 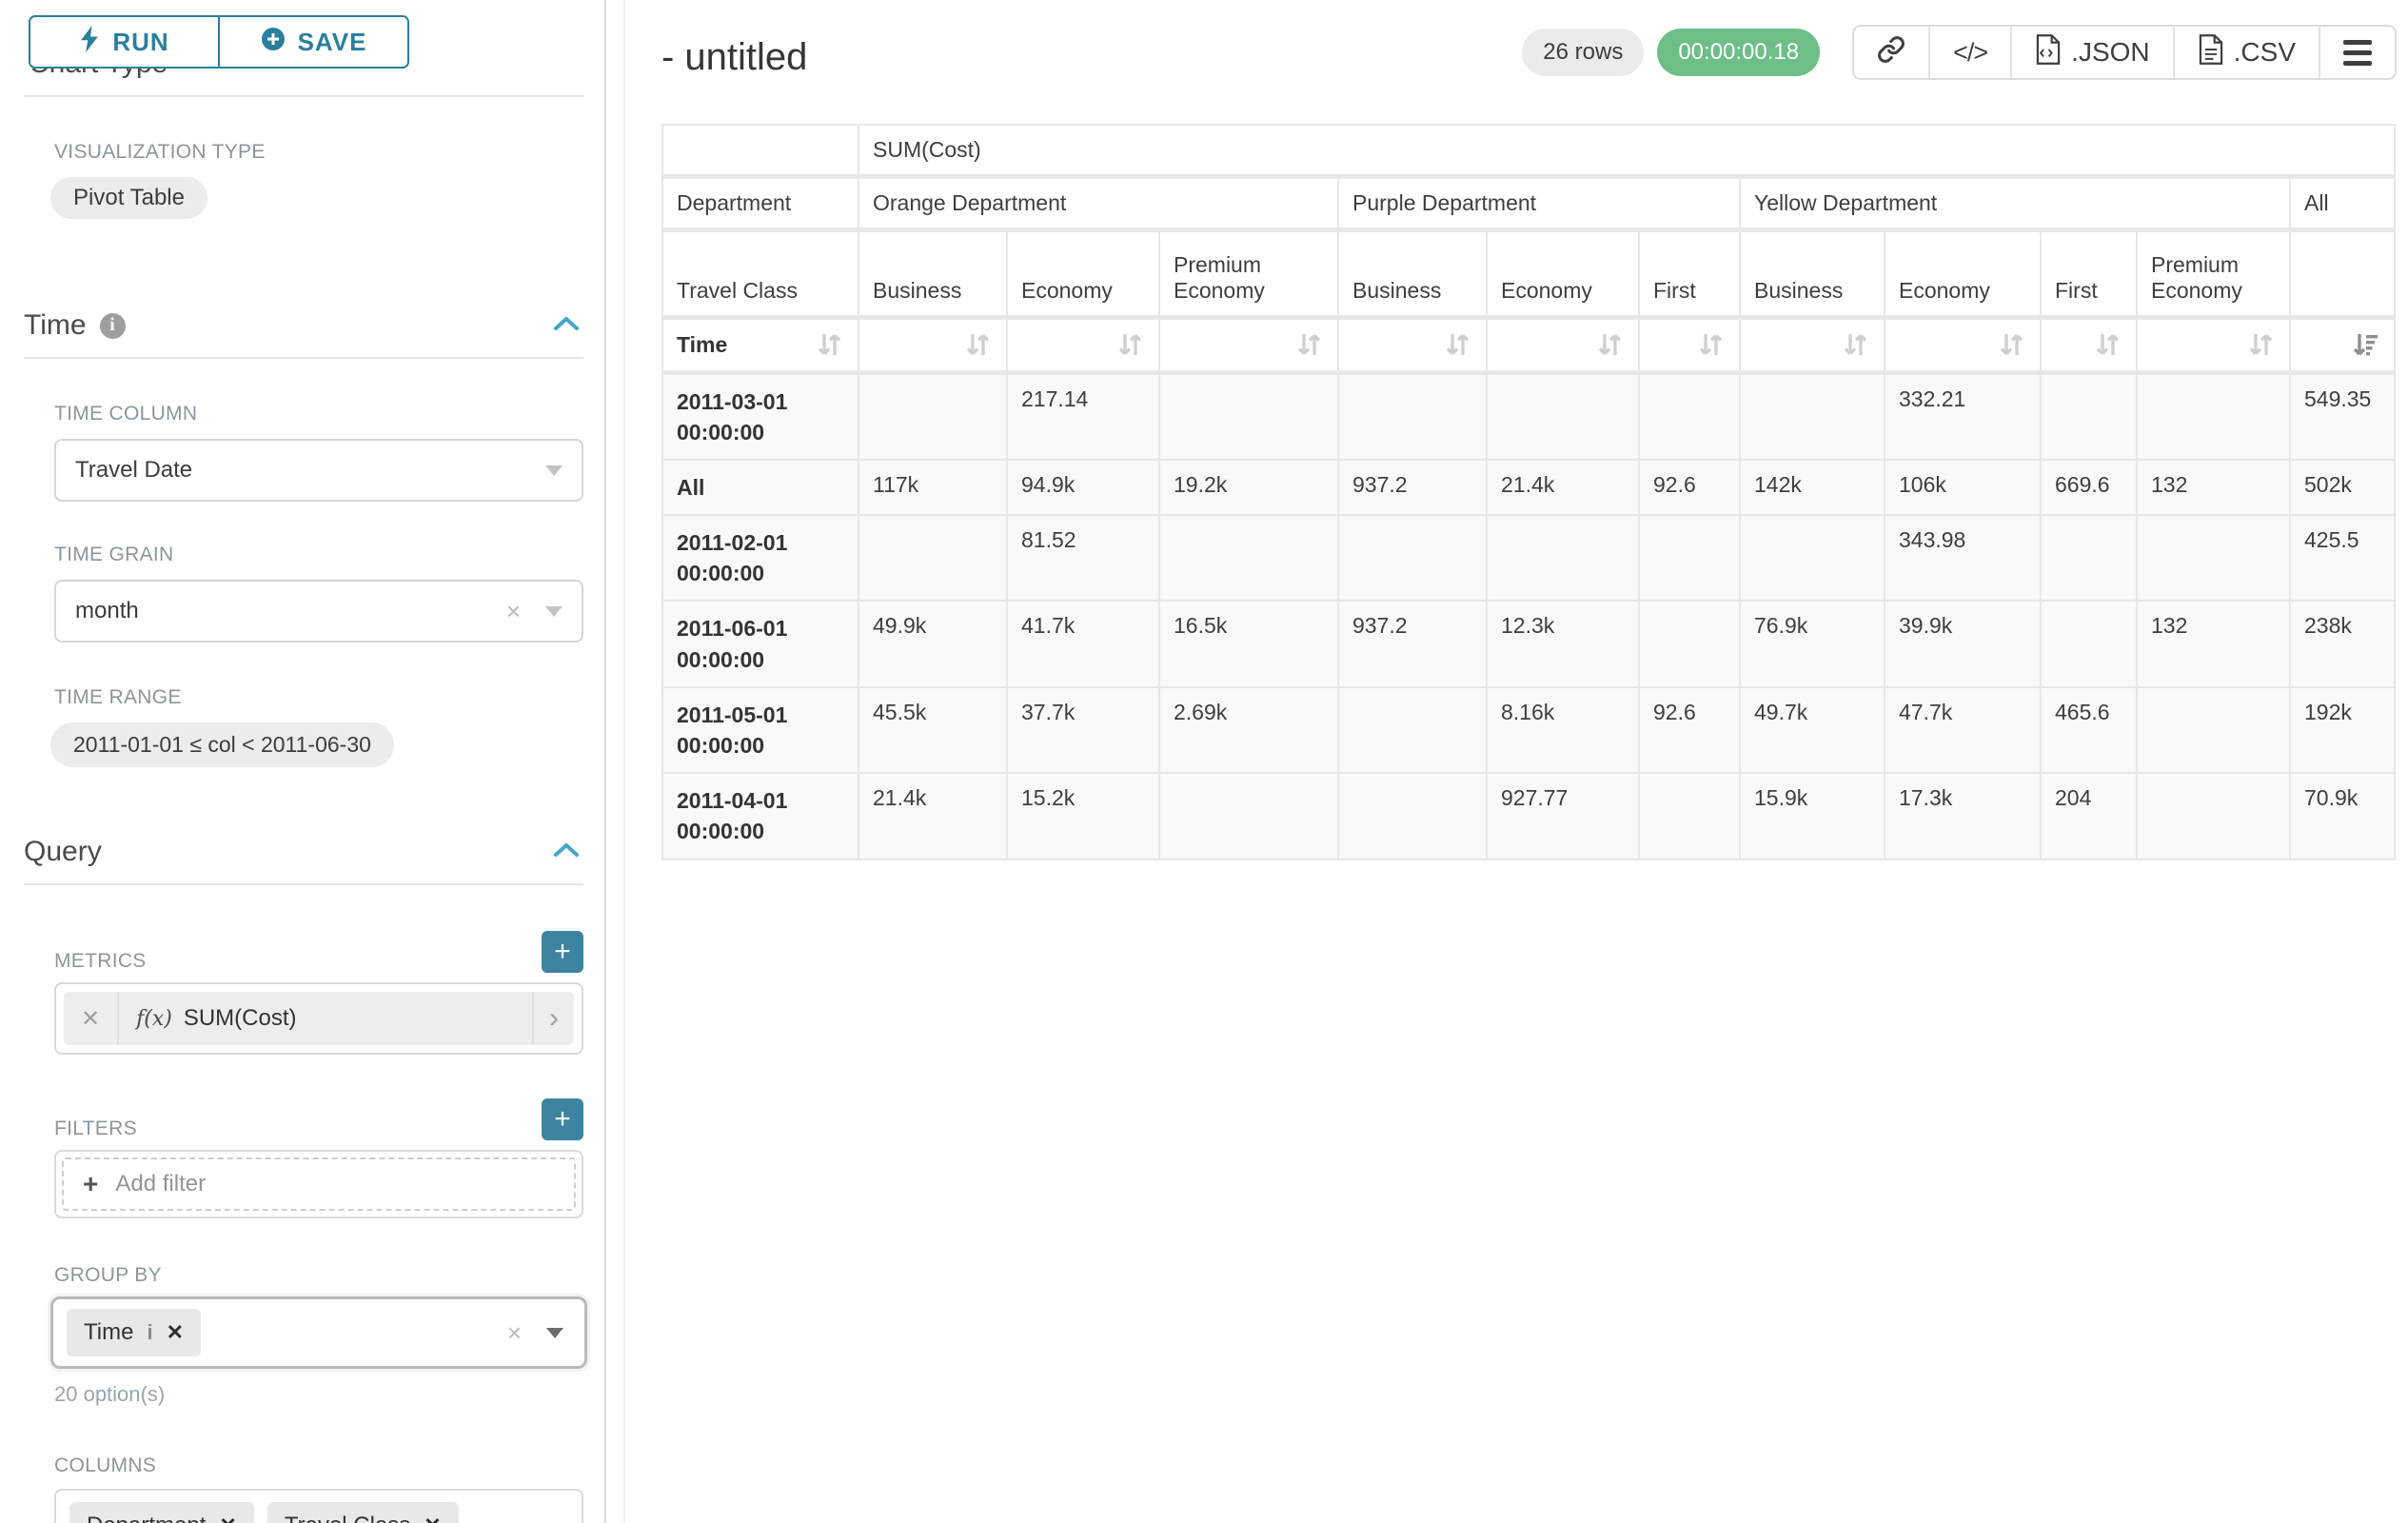 What do you see at coordinates (154, 1019) in the screenshot?
I see `function-icon: f(x)` at bounding box center [154, 1019].